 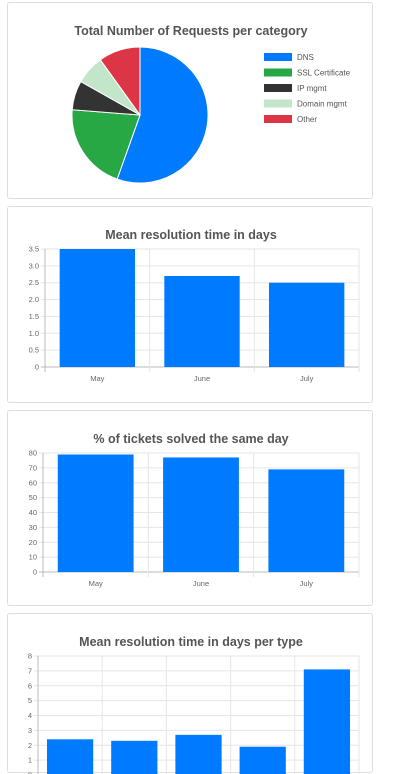 What do you see at coordinates (312, 88) in the screenshot?
I see `legend-label: IP mgmt` at bounding box center [312, 88].